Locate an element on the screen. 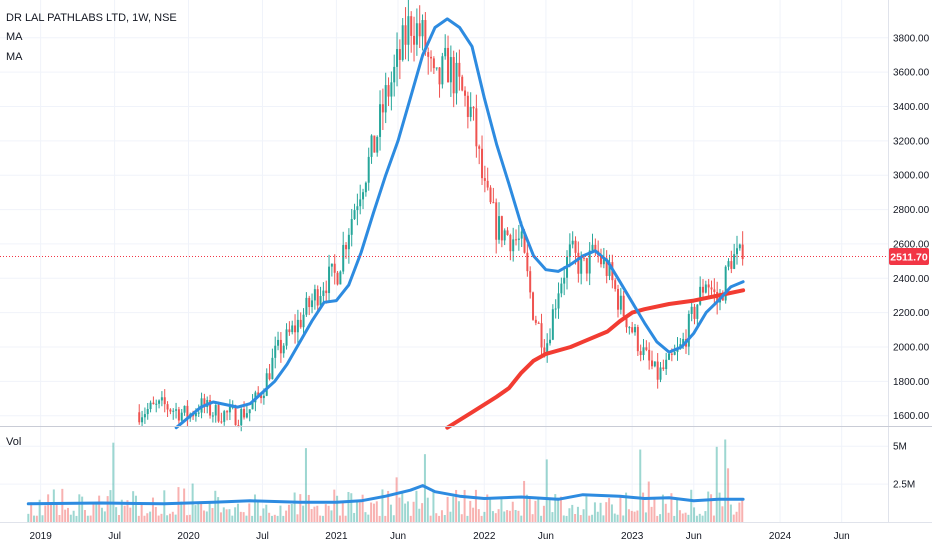 The height and width of the screenshot is (550, 932). price-tick-label: 2400.00 is located at coordinates (911, 279).